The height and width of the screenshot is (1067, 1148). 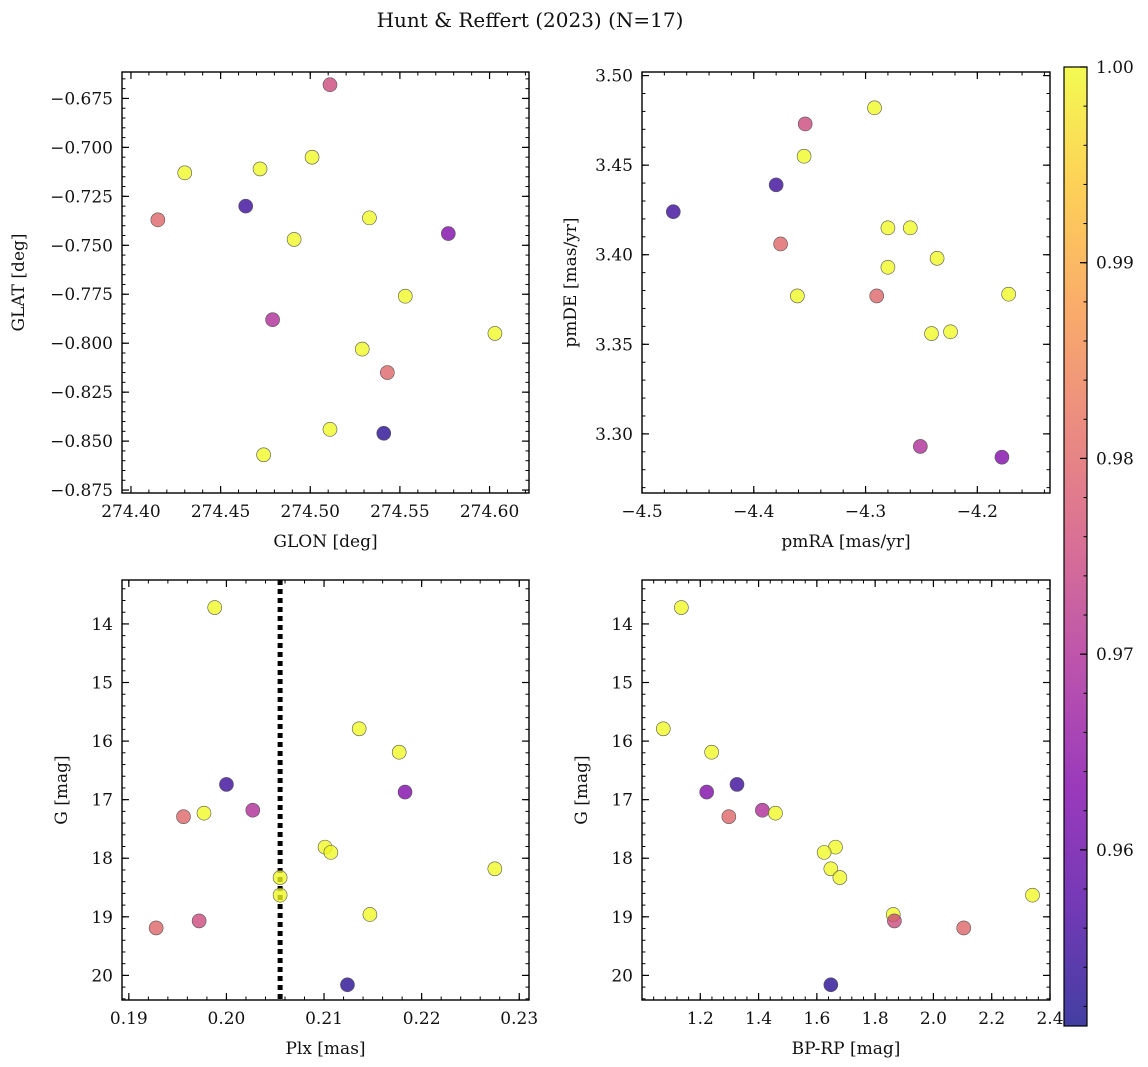 What do you see at coordinates (865, 512) in the screenshot?
I see `x-tick-label: −4.3` at bounding box center [865, 512].